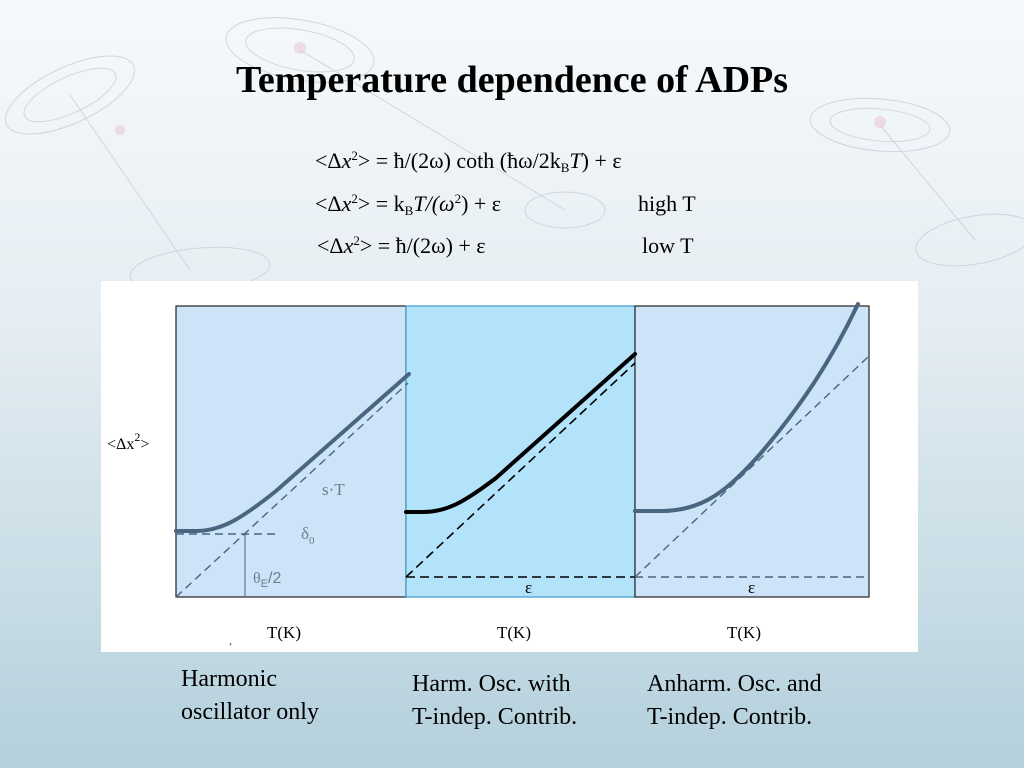  Describe the element at coordinates (434, 203) in the screenshot. I see `eq2-rhs2: T/(ω` at that location.